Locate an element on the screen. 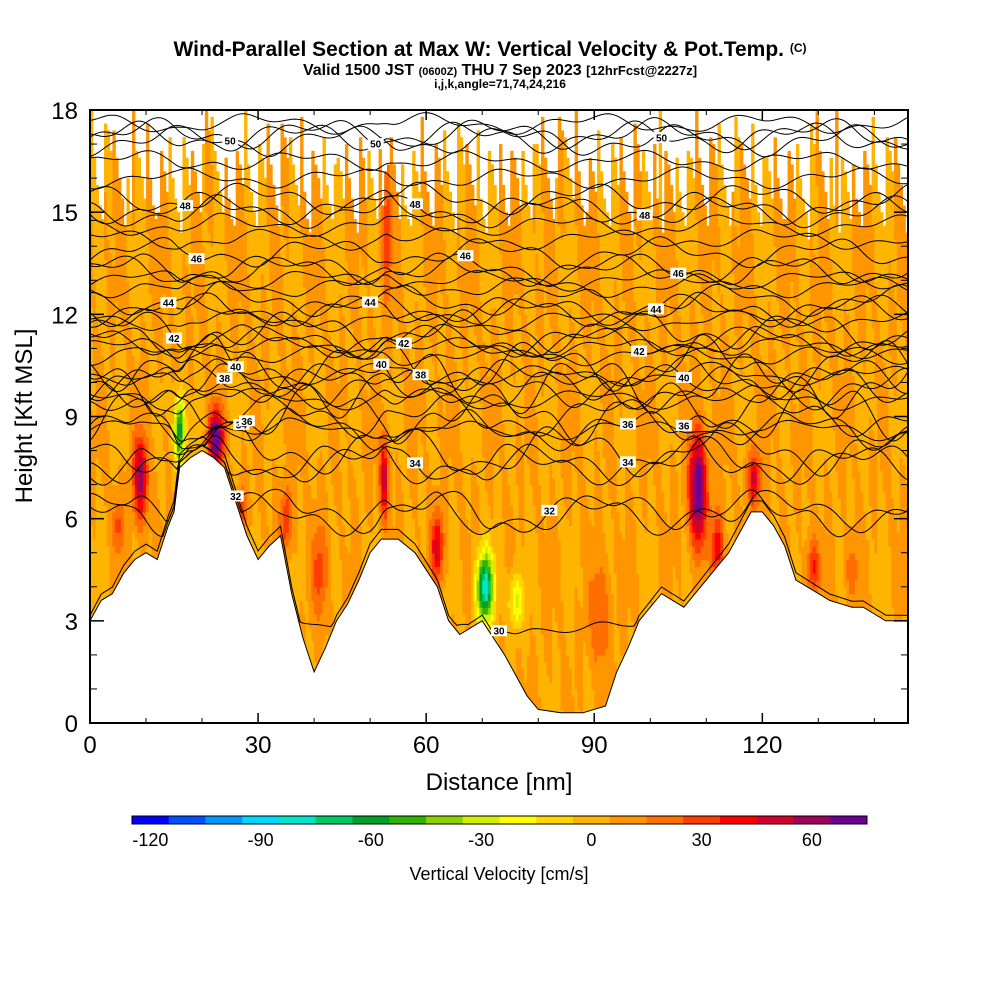  contour-label-34: 34 is located at coordinates (628, 463).